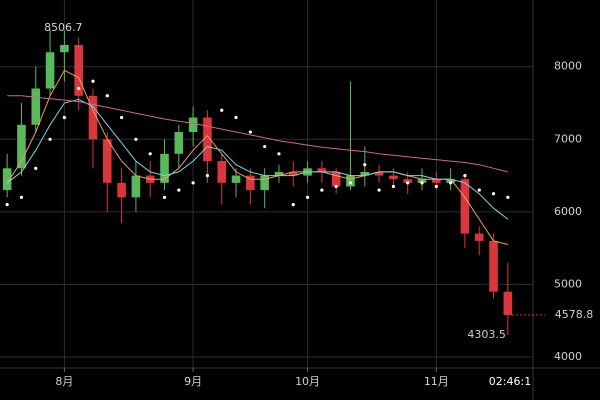  I want to click on countdown-label: 02:46:1, so click(510, 381).